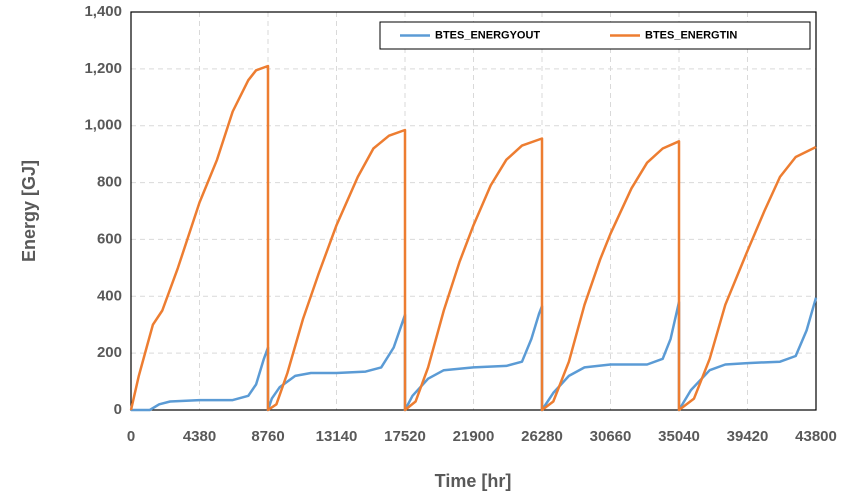 This screenshot has width=843, height=496. Describe the element at coordinates (405, 436) in the screenshot. I see `x-tick-label: 17520` at that location.